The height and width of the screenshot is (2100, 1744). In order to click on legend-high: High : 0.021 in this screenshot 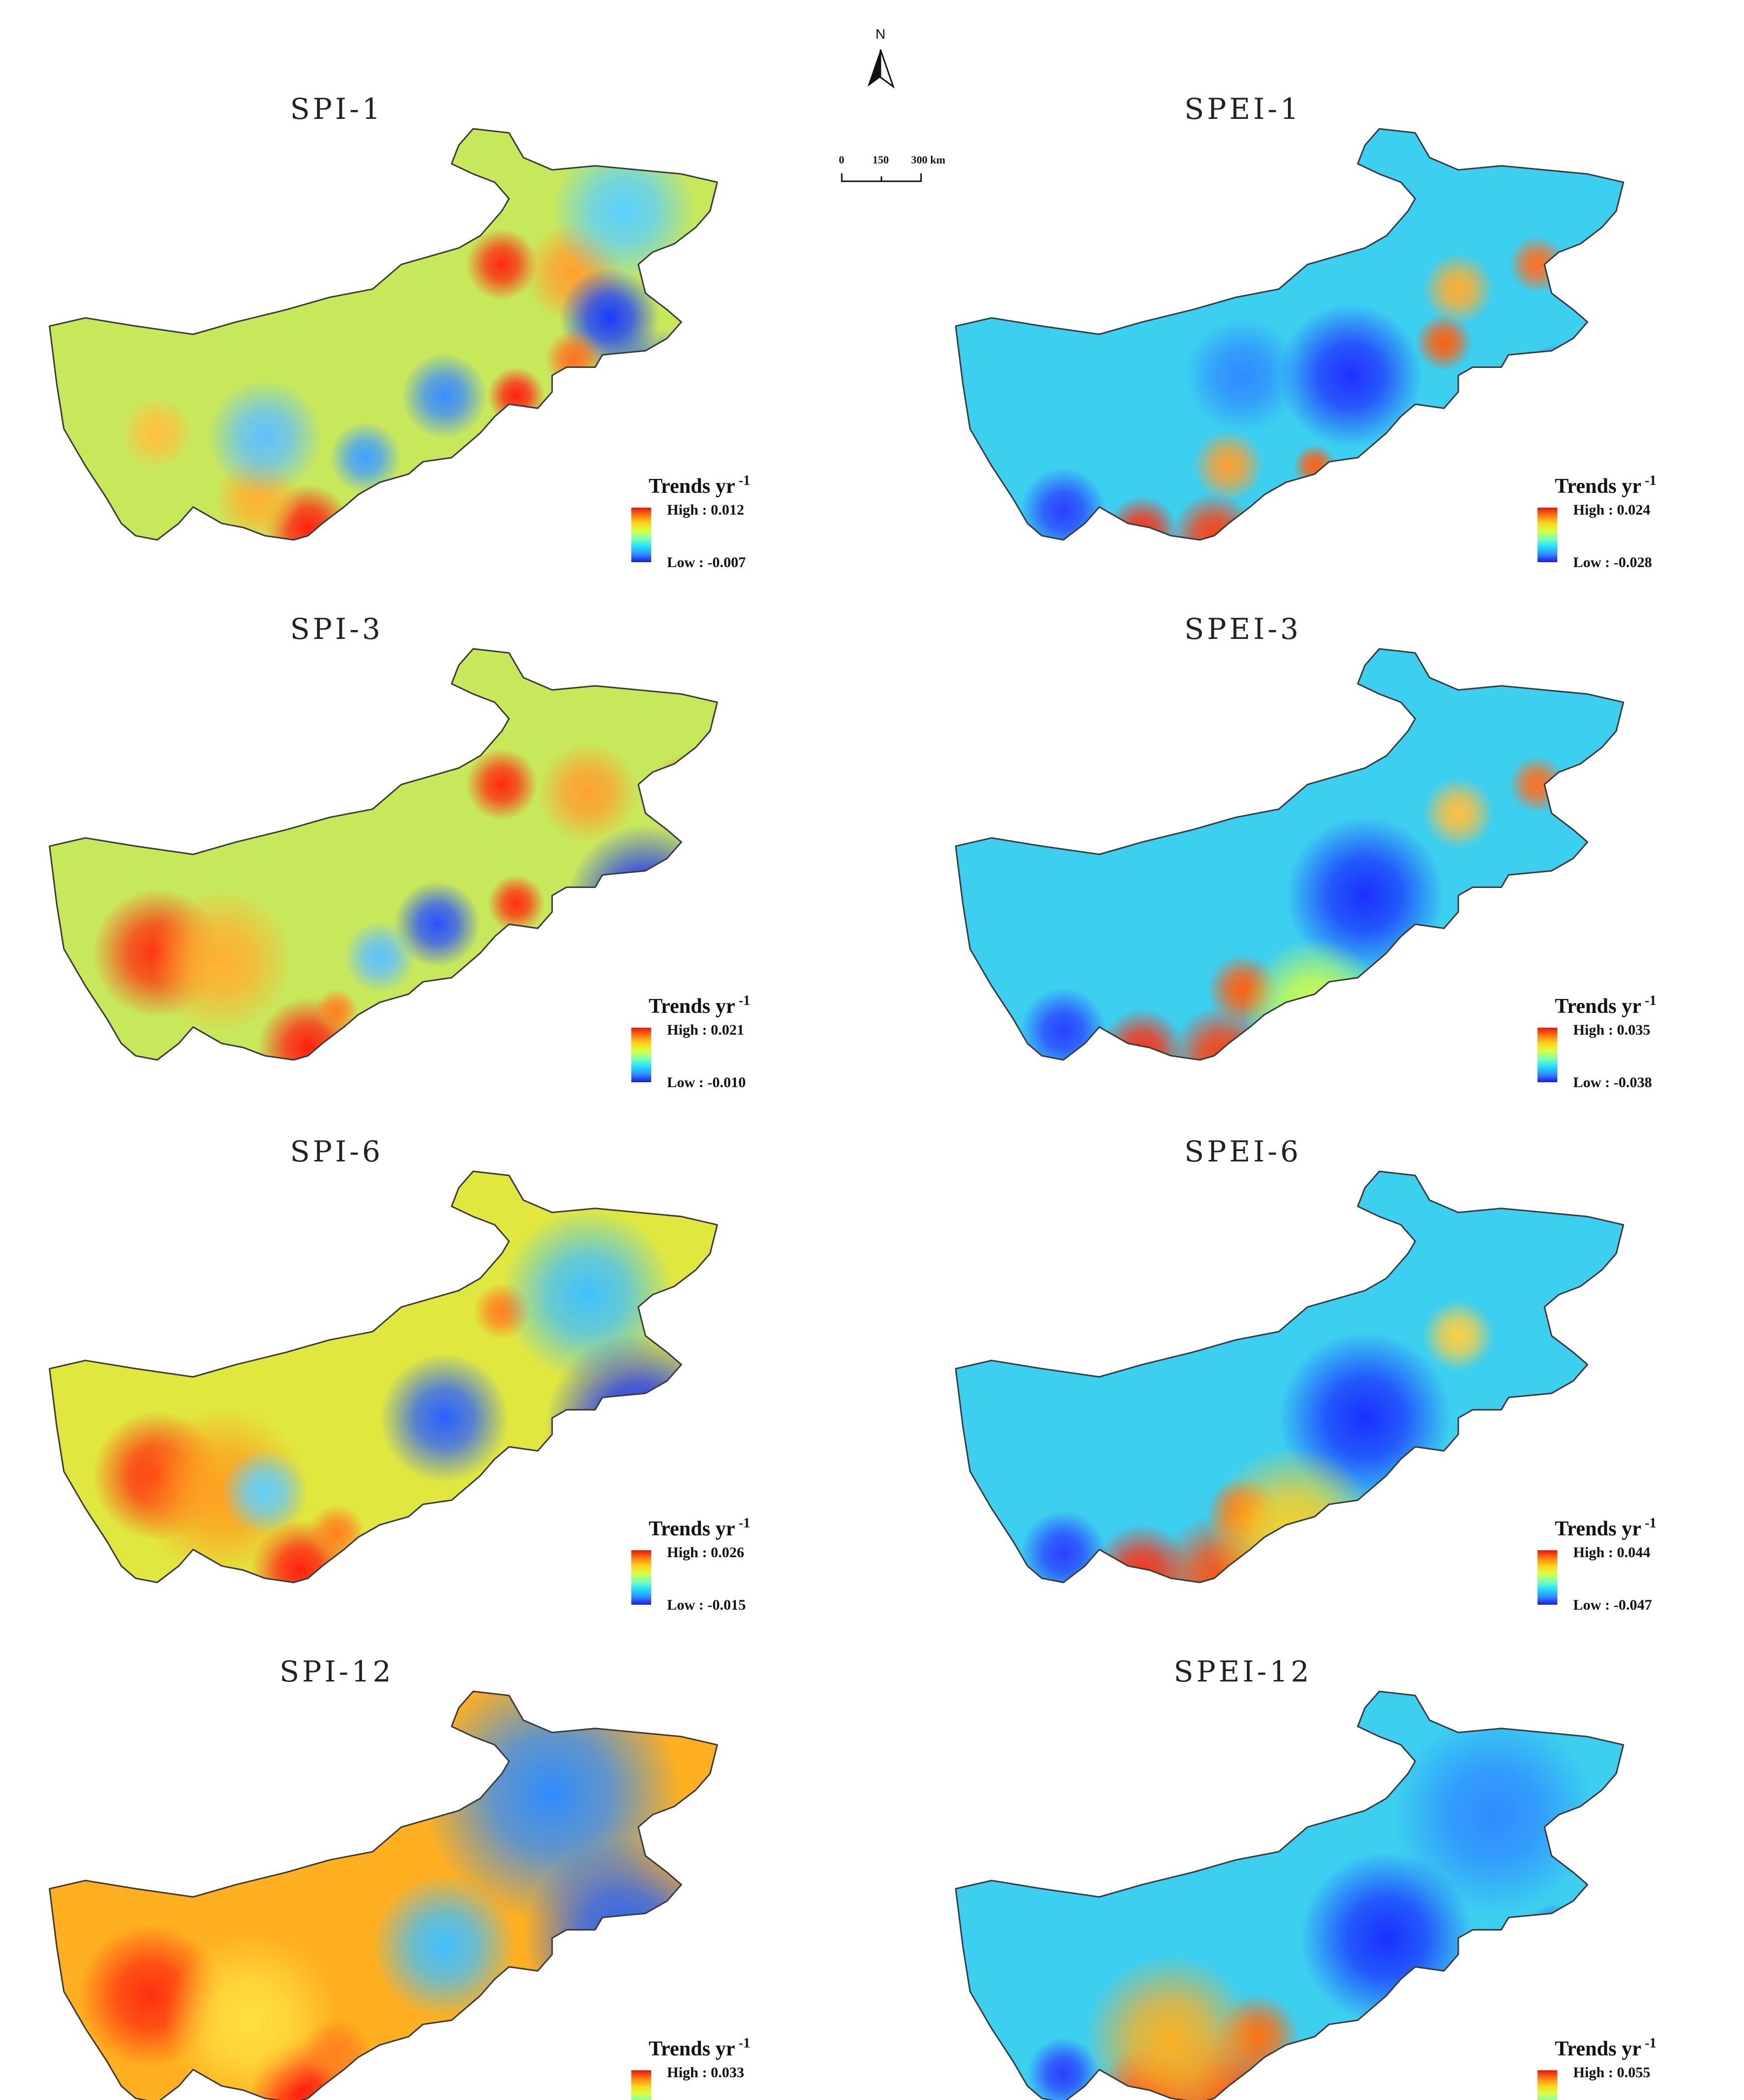, I will do `click(705, 1030)`.